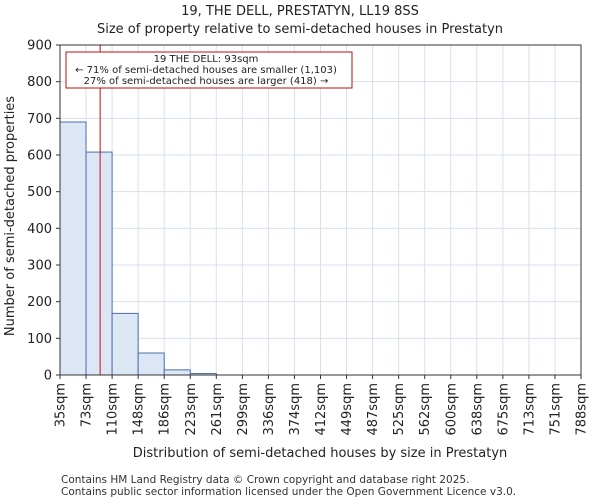  I want to click on y-tick-label-300: 300, so click(39, 266).